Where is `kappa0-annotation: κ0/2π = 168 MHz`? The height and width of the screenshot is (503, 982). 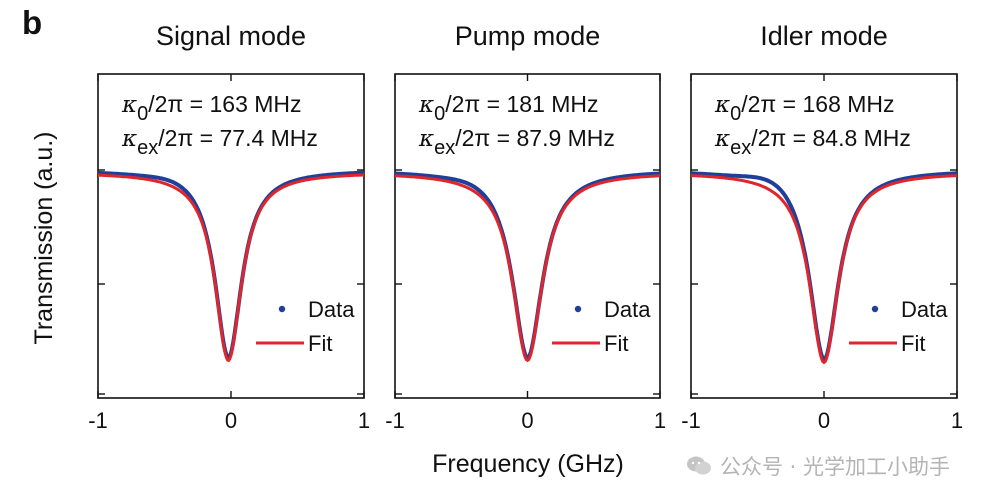
kappa0-annotation: κ0/2π = 168 MHz is located at coordinates (804, 108).